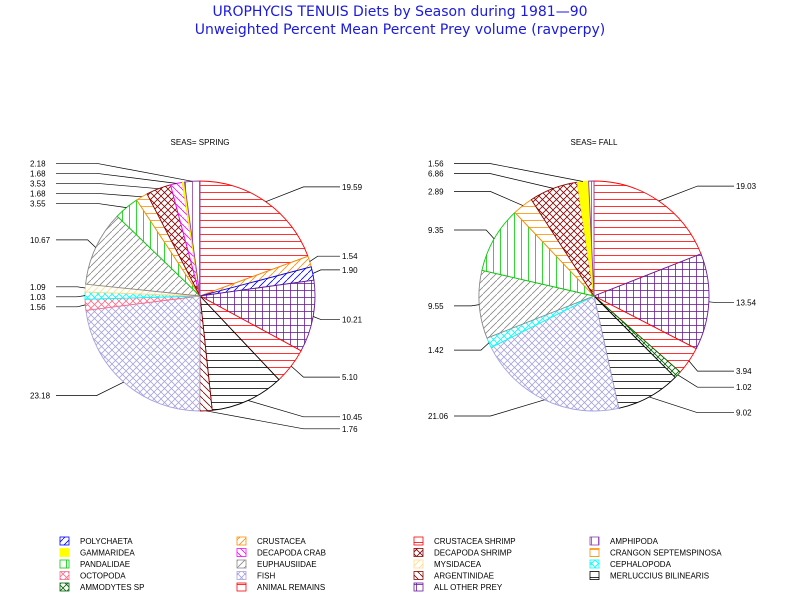 This screenshot has height=600, width=800. What do you see at coordinates (744, 387) in the screenshot?
I see `pie-label-fall-ammodytes-sp: 1.02` at bounding box center [744, 387].